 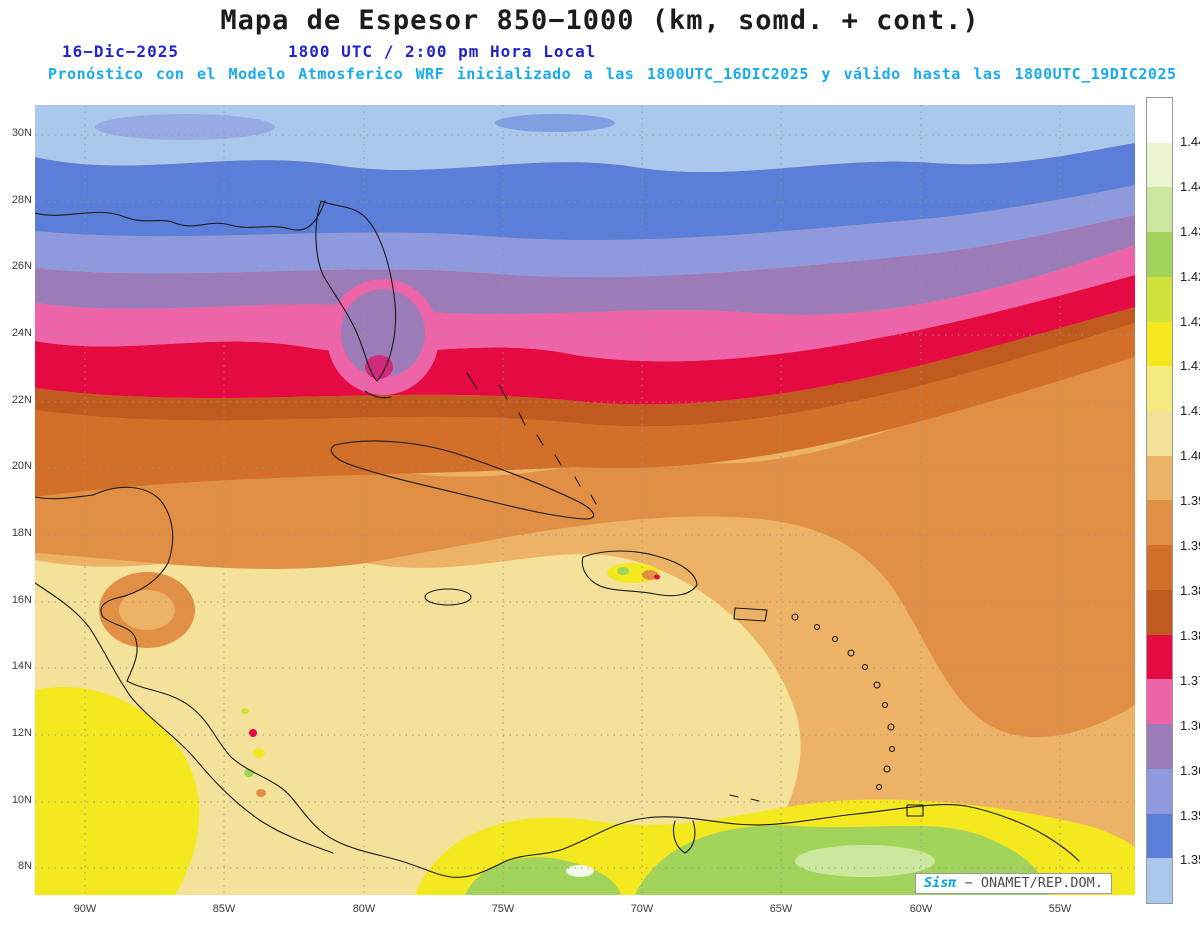 What do you see at coordinates (21, 600) in the screenshot?
I see `lat-label: 16N` at bounding box center [21, 600].